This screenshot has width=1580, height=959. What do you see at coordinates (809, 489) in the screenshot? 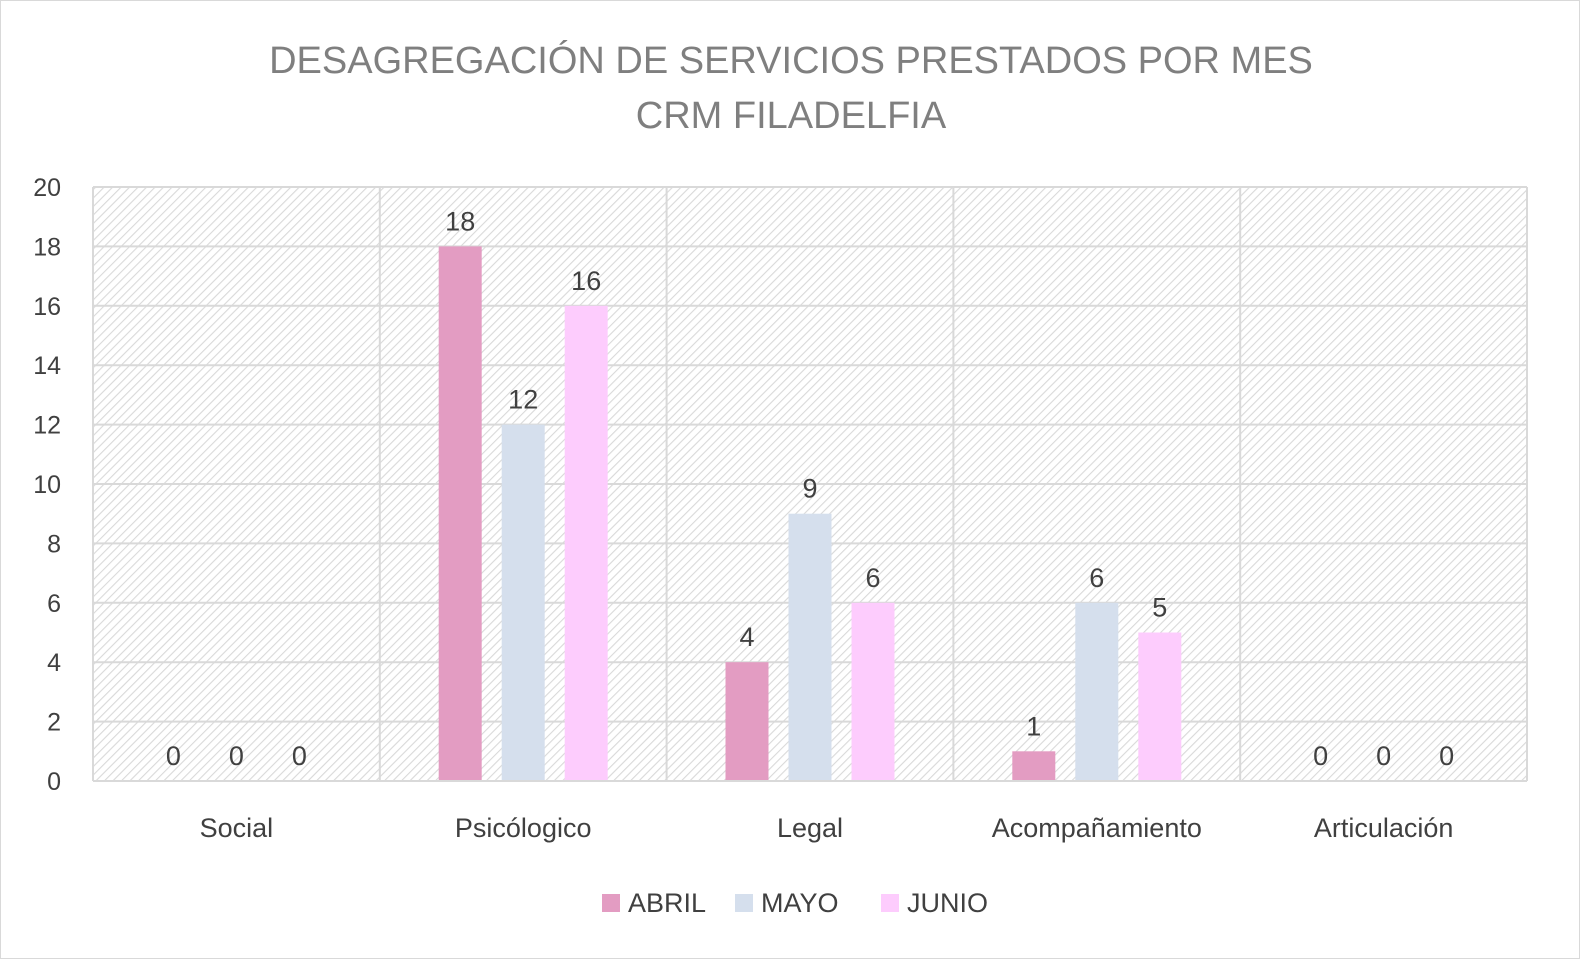
I see `data-label: 9` at bounding box center [809, 489].